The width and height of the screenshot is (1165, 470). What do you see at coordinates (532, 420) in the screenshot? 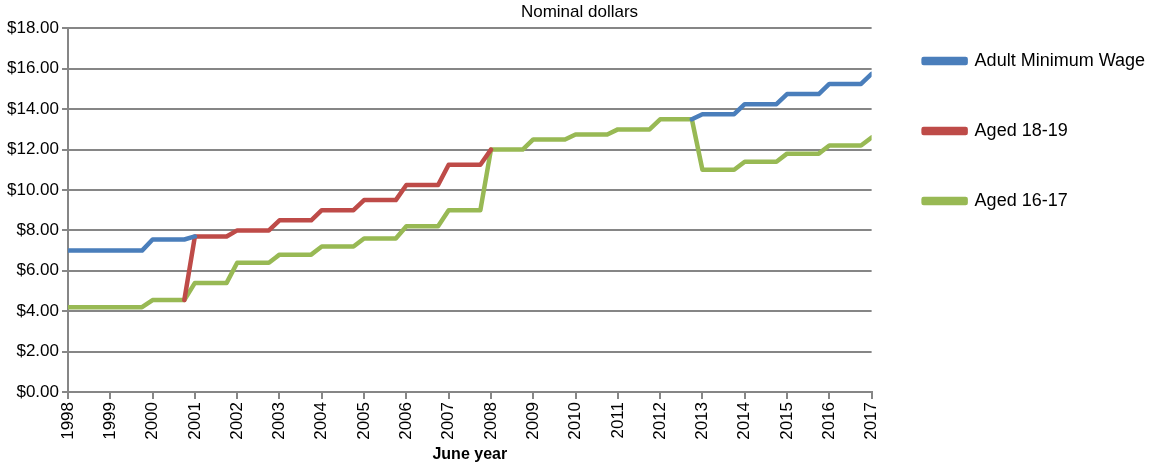
I see `x-tick-label: 2009` at bounding box center [532, 420].